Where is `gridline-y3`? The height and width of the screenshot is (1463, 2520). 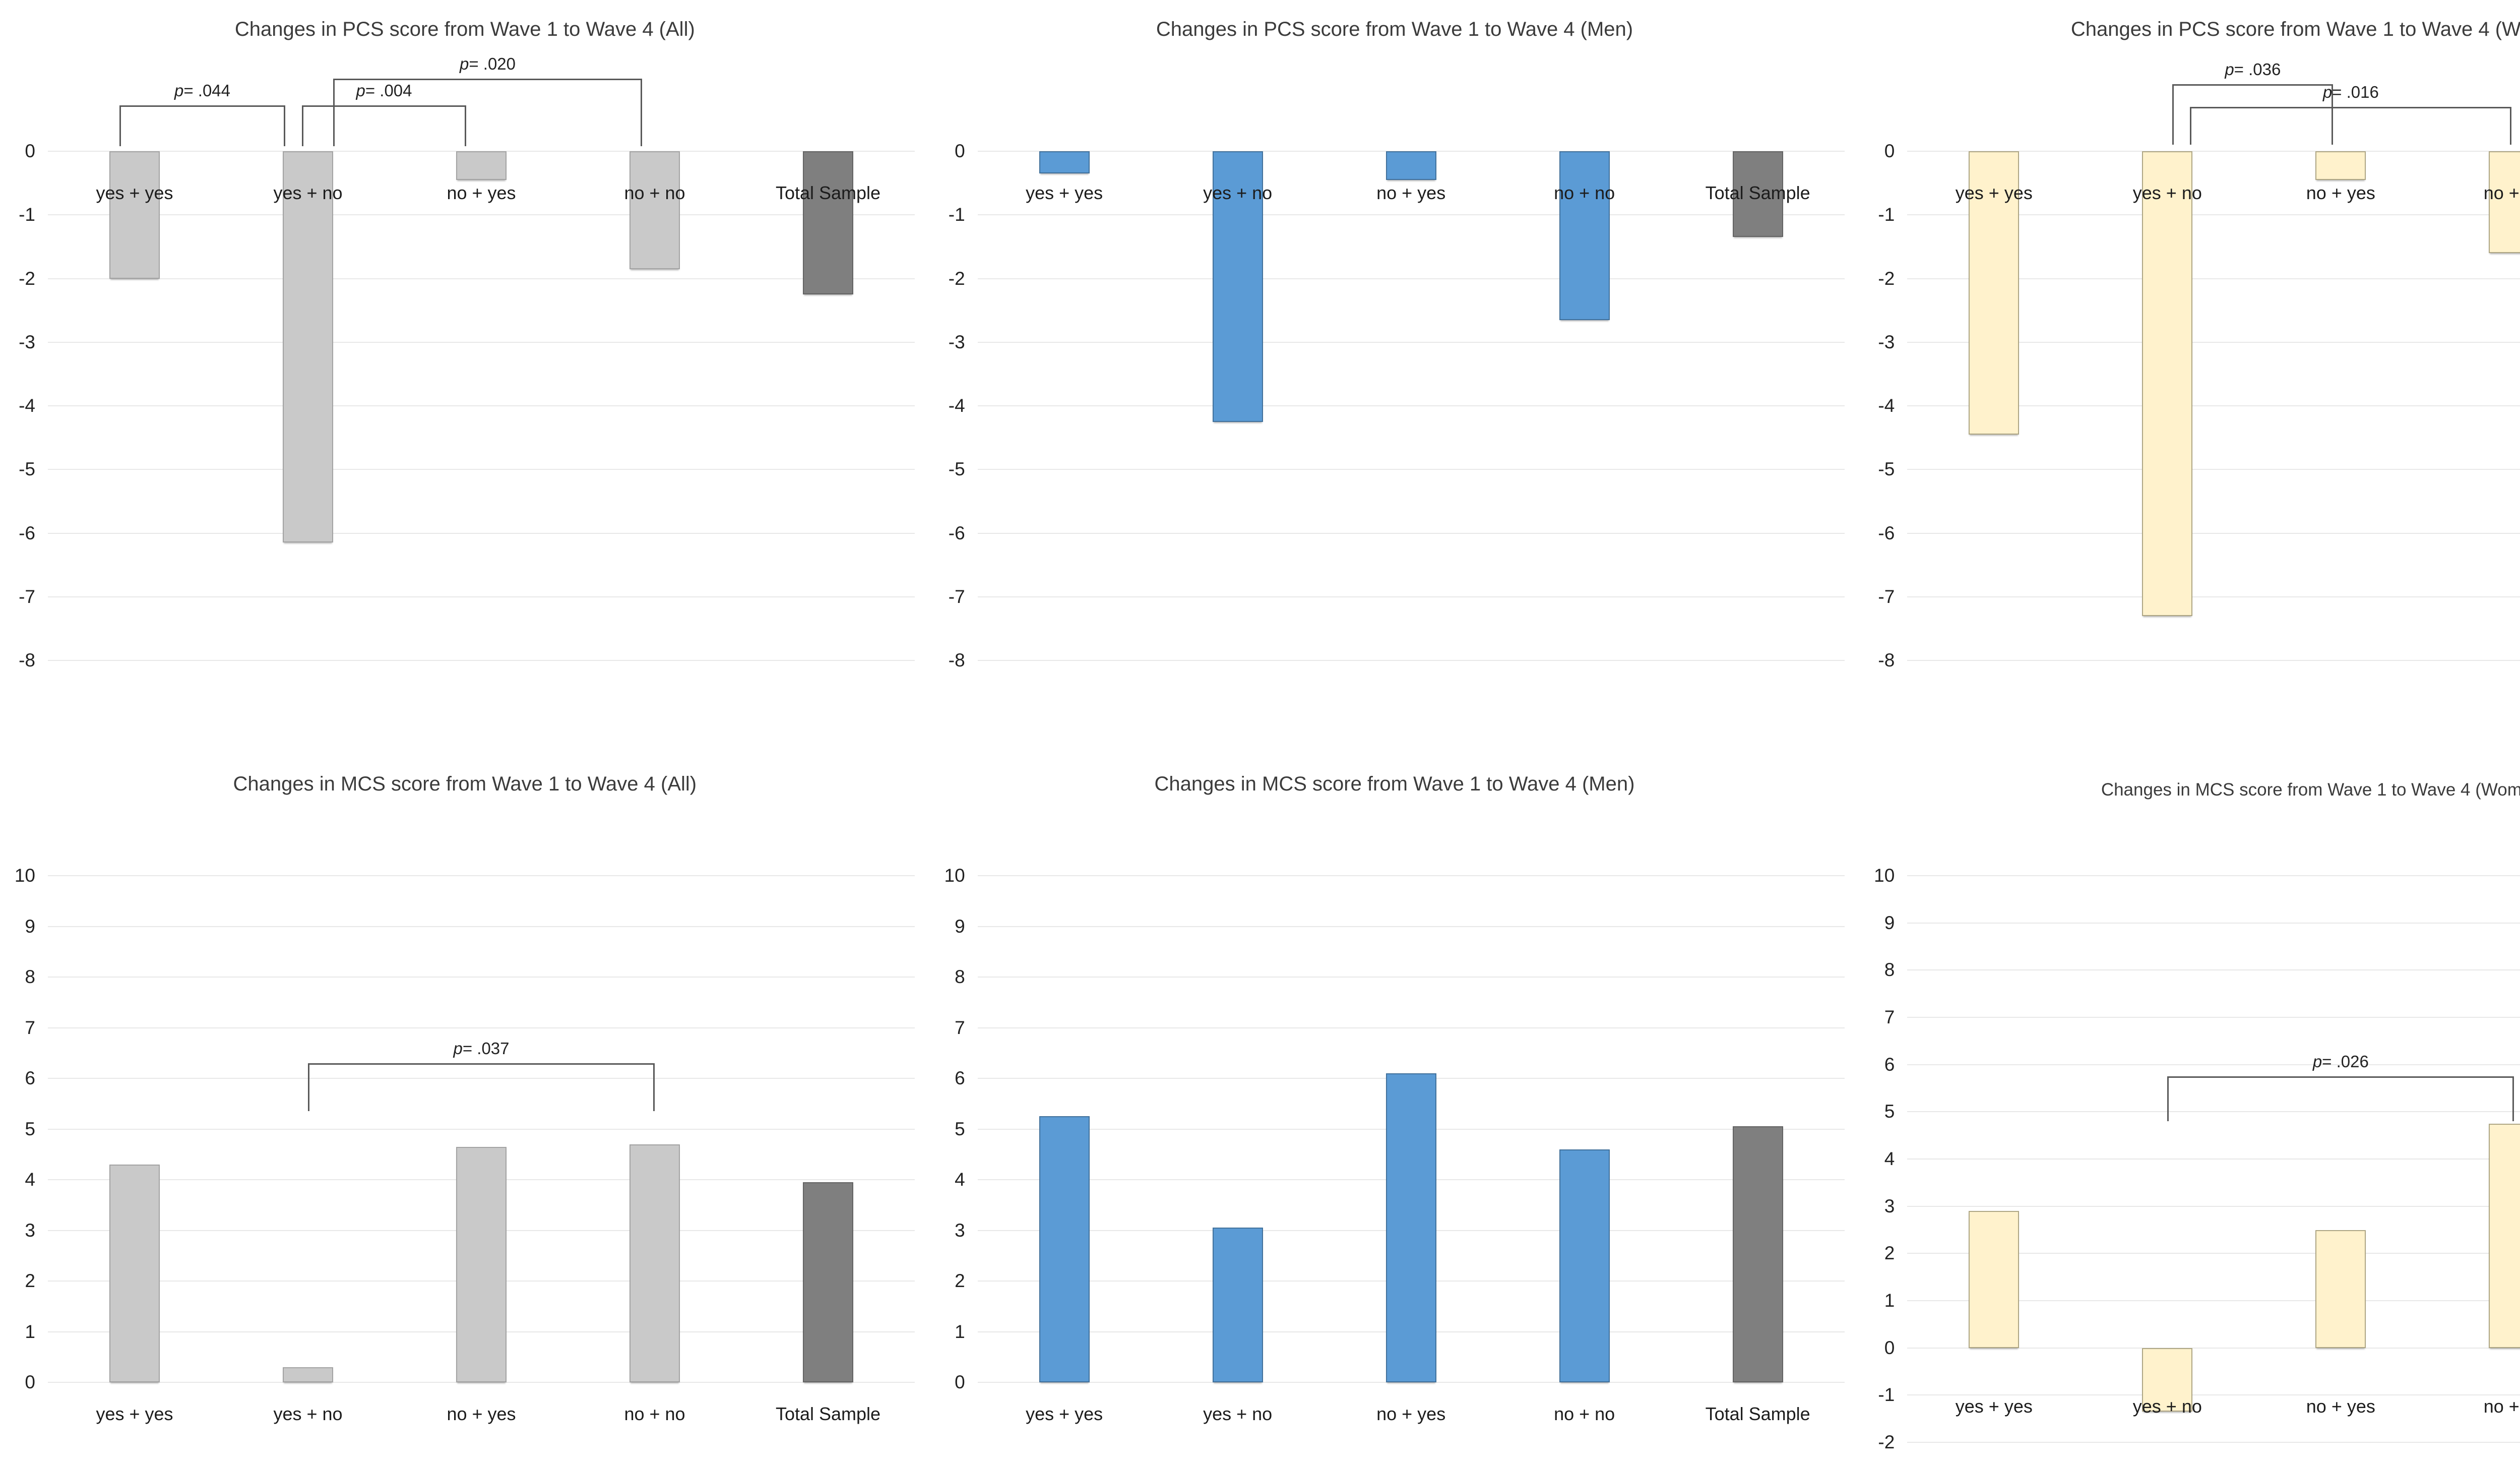
gridline-y3 is located at coordinates (2213, 1206).